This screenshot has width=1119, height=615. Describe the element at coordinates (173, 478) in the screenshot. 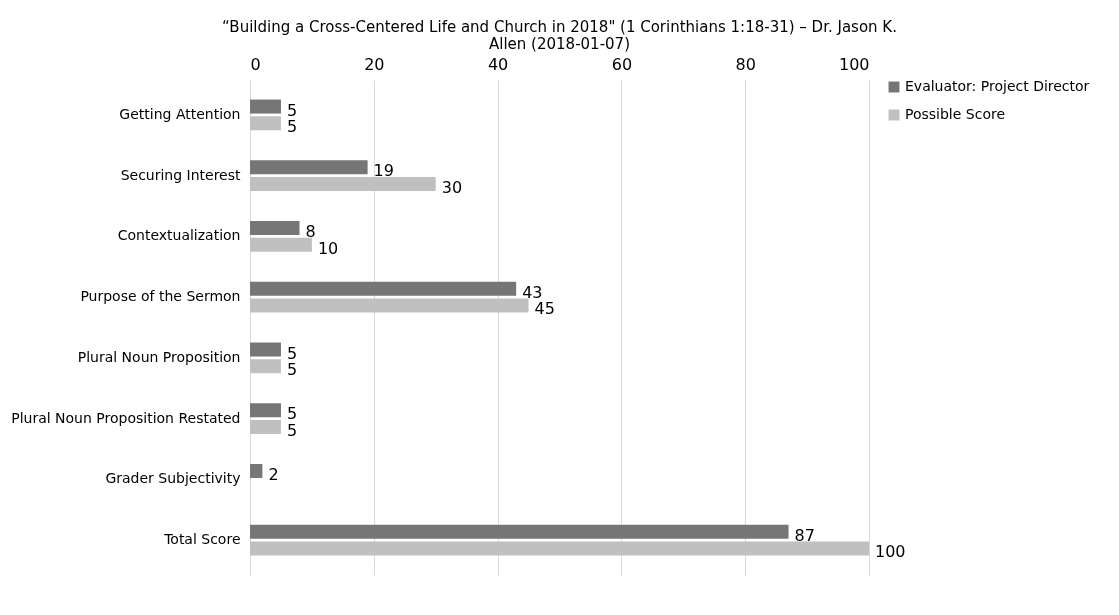

I see `y-tick-label: Grader Subjectivity` at that location.